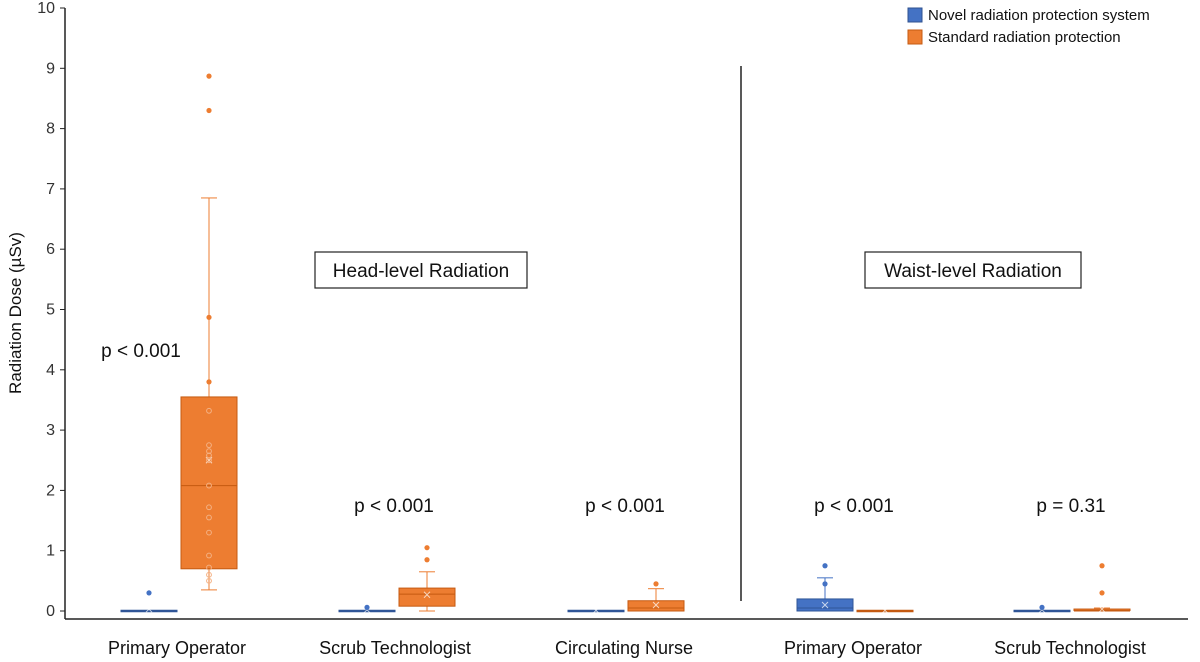  What do you see at coordinates (395, 648) in the screenshot?
I see `category-label-2: Scrub Technologist` at bounding box center [395, 648].